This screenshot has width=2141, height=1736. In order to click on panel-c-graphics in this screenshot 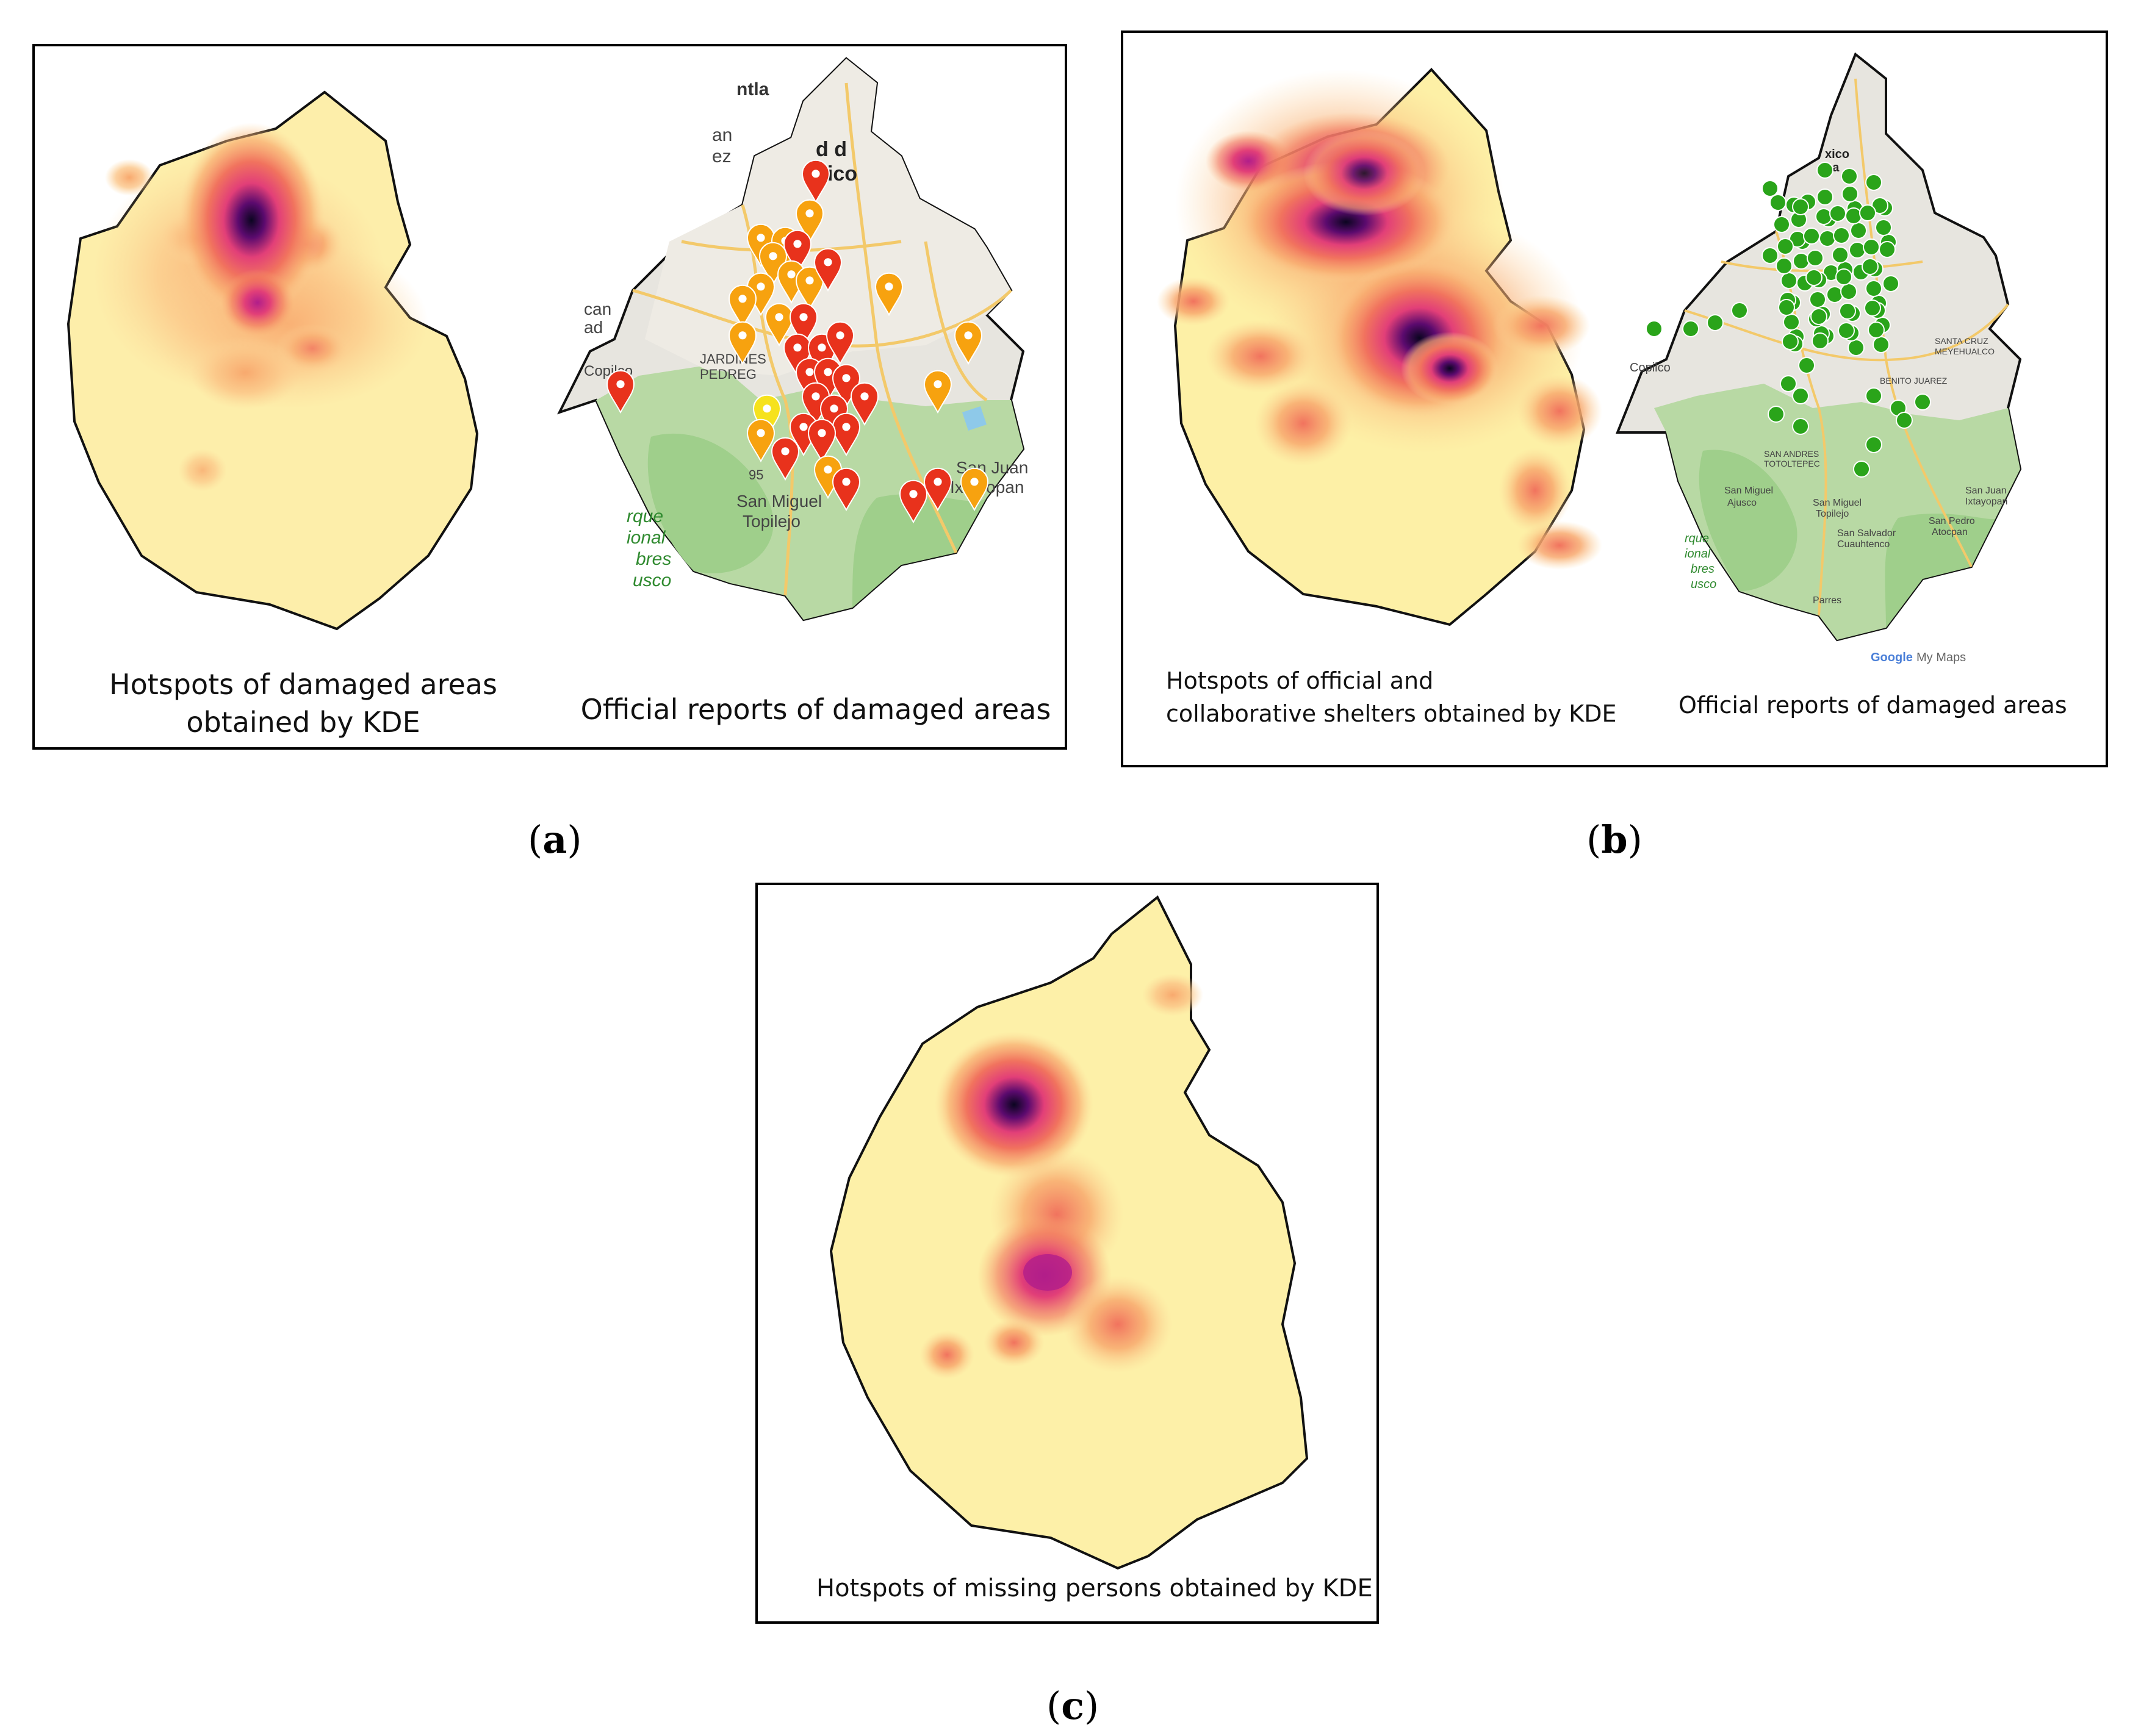, I will do `click(1069, 1232)`.